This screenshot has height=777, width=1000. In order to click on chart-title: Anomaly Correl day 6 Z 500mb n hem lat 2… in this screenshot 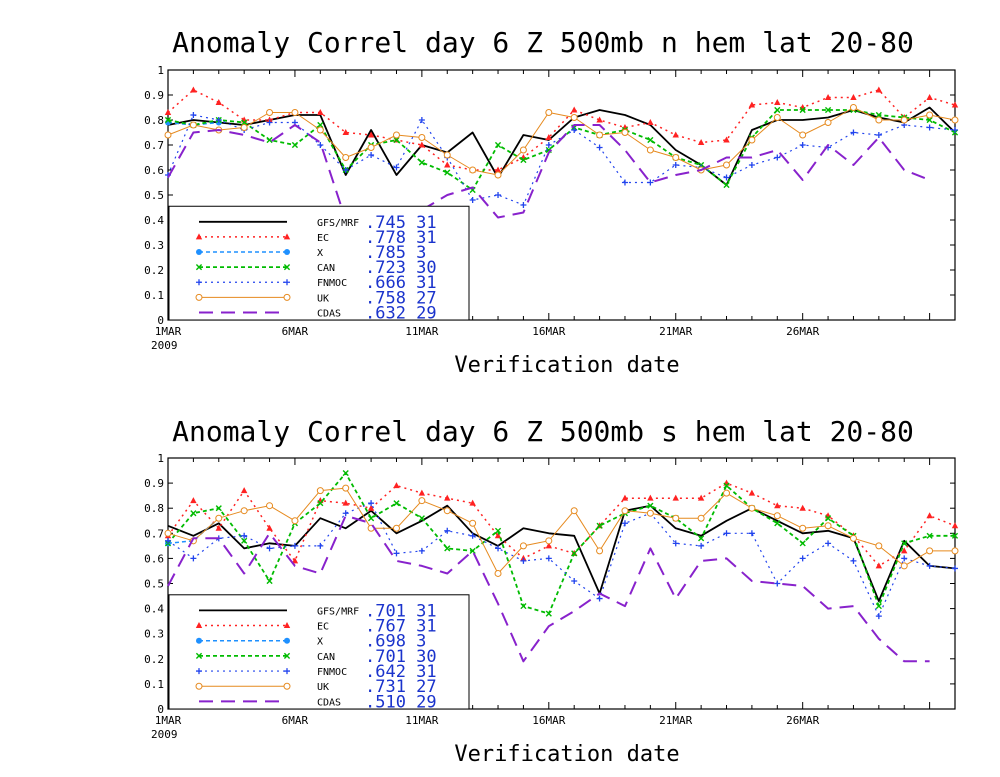, I will do `click(543, 42)`.